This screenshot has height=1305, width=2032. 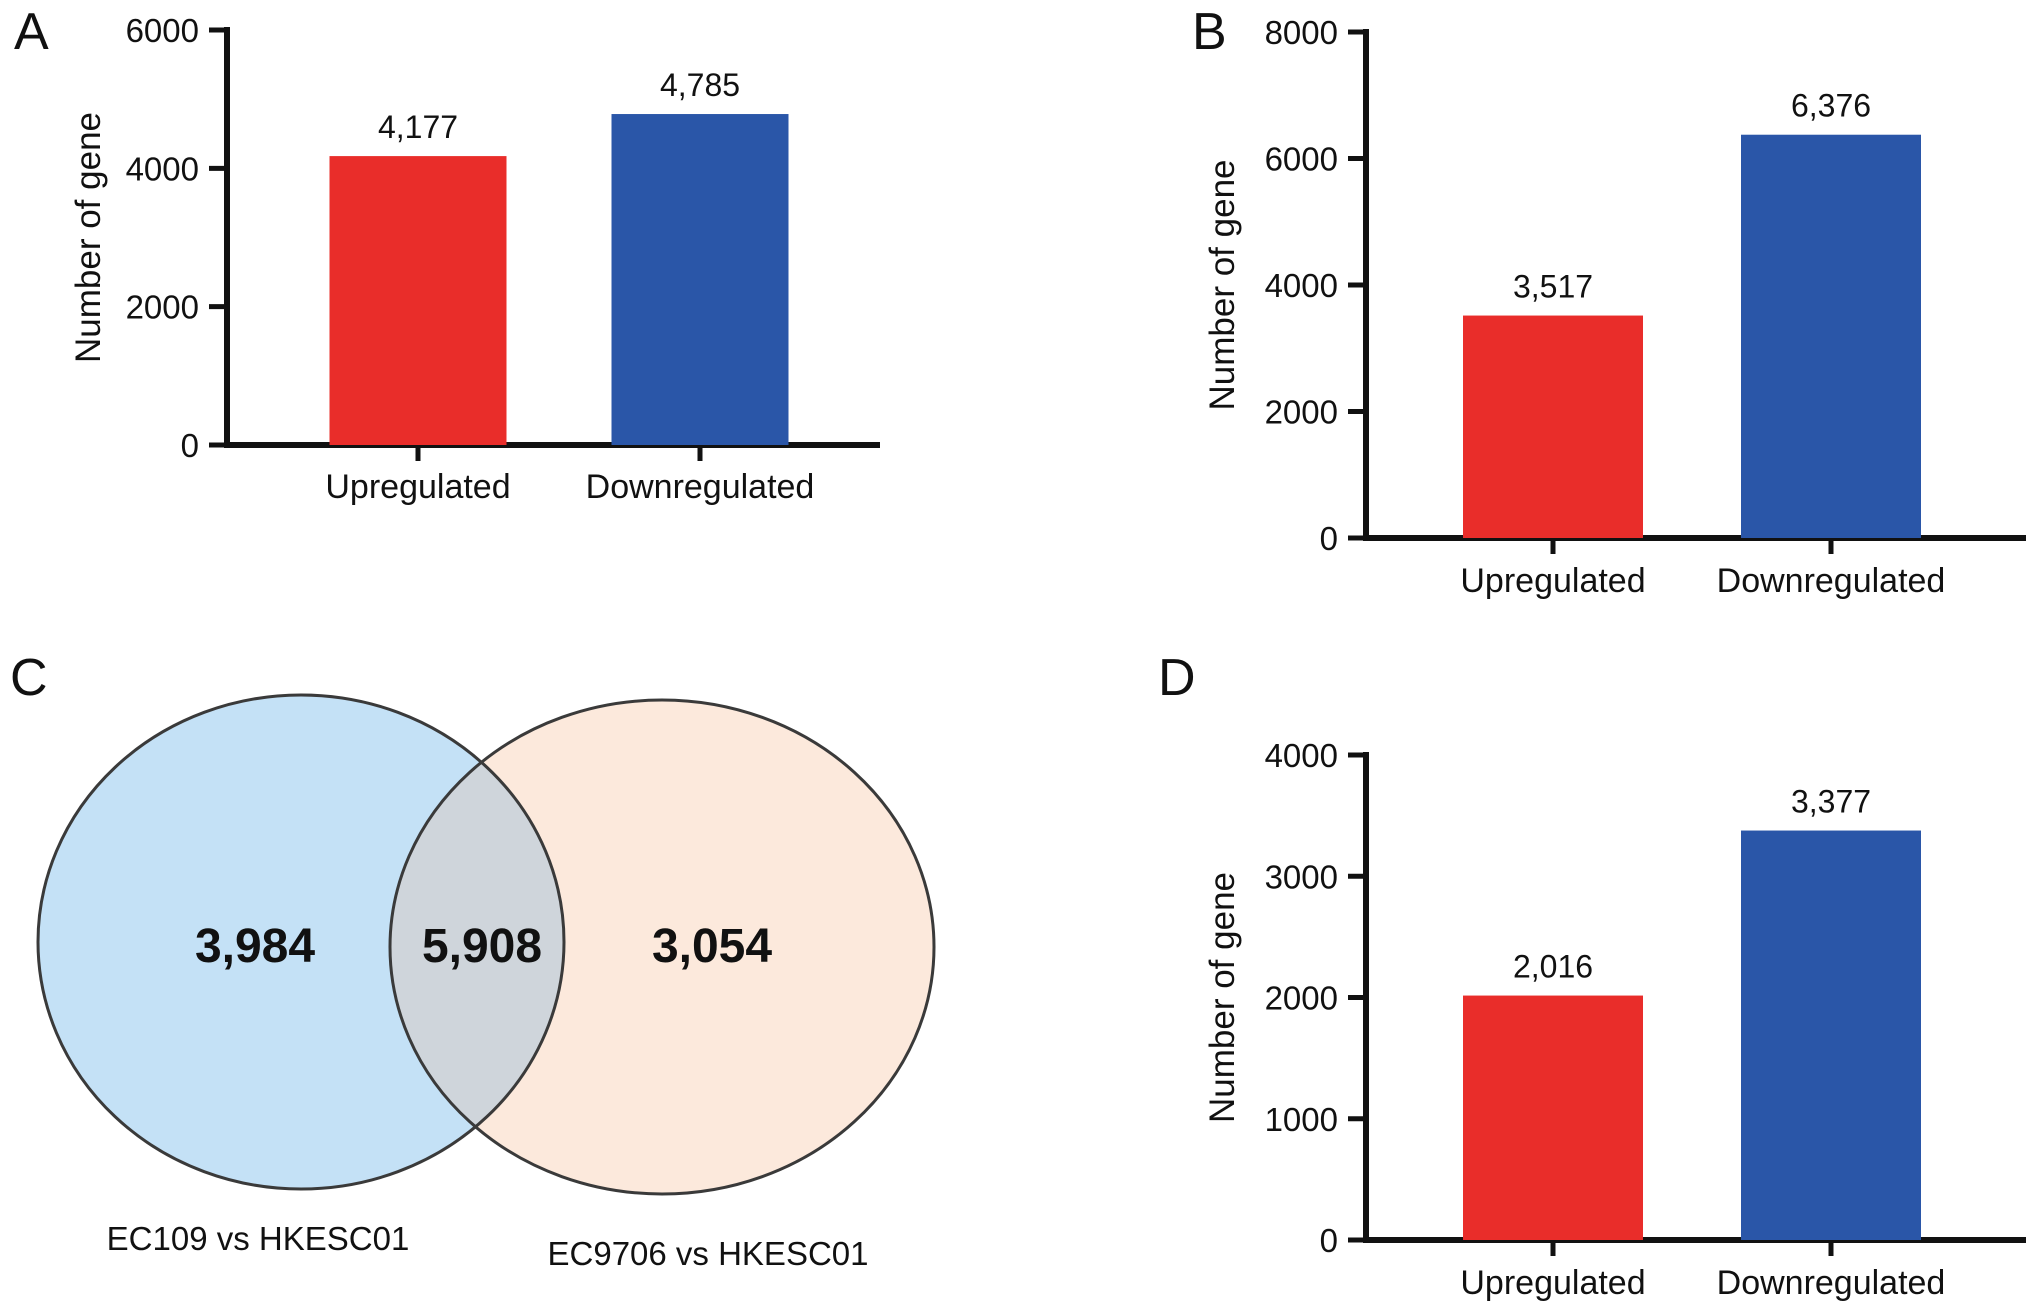 I want to click on panel-label-b: B, so click(x=1209, y=32).